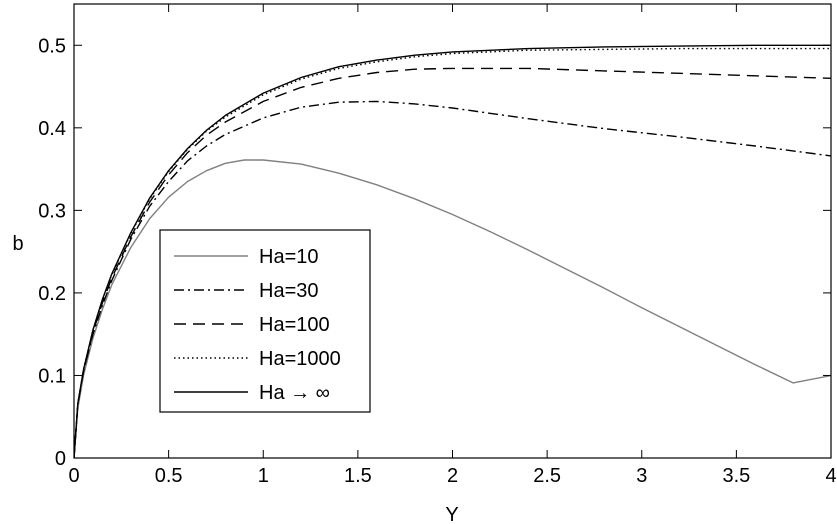 The height and width of the screenshot is (524, 837). What do you see at coordinates (830, 476) in the screenshot?
I see `x-tick-label: 4` at bounding box center [830, 476].